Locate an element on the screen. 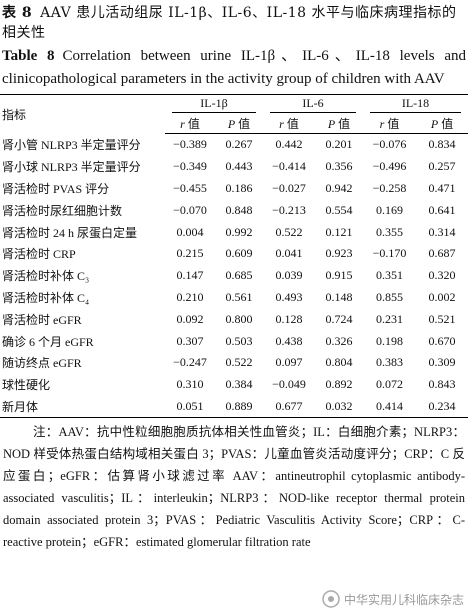  row-label: 肾活检时 CRP is located at coordinates (39, 254).